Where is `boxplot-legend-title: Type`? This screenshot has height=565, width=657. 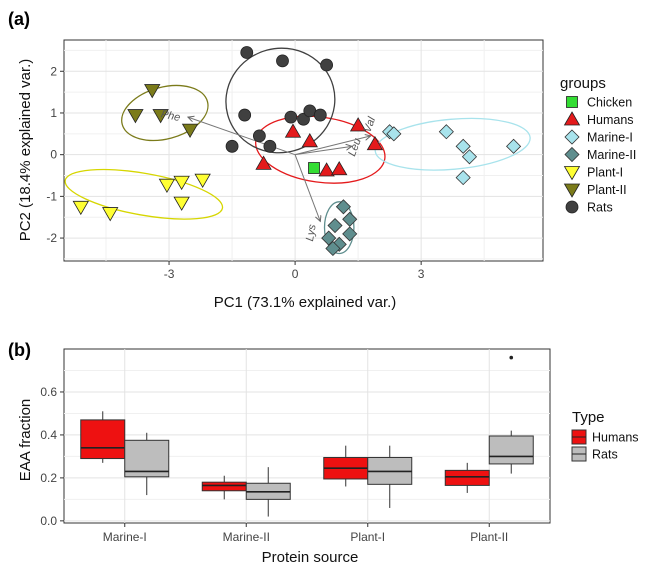
boxplot-legend-title: Type is located at coordinates (588, 417).